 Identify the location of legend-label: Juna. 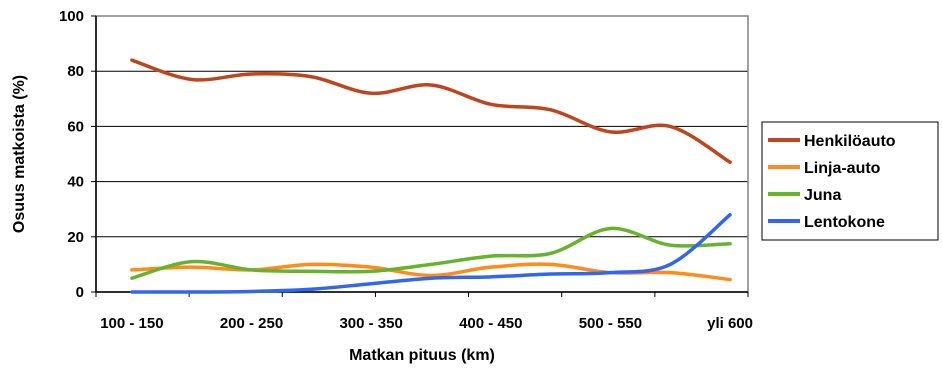
(822, 195).